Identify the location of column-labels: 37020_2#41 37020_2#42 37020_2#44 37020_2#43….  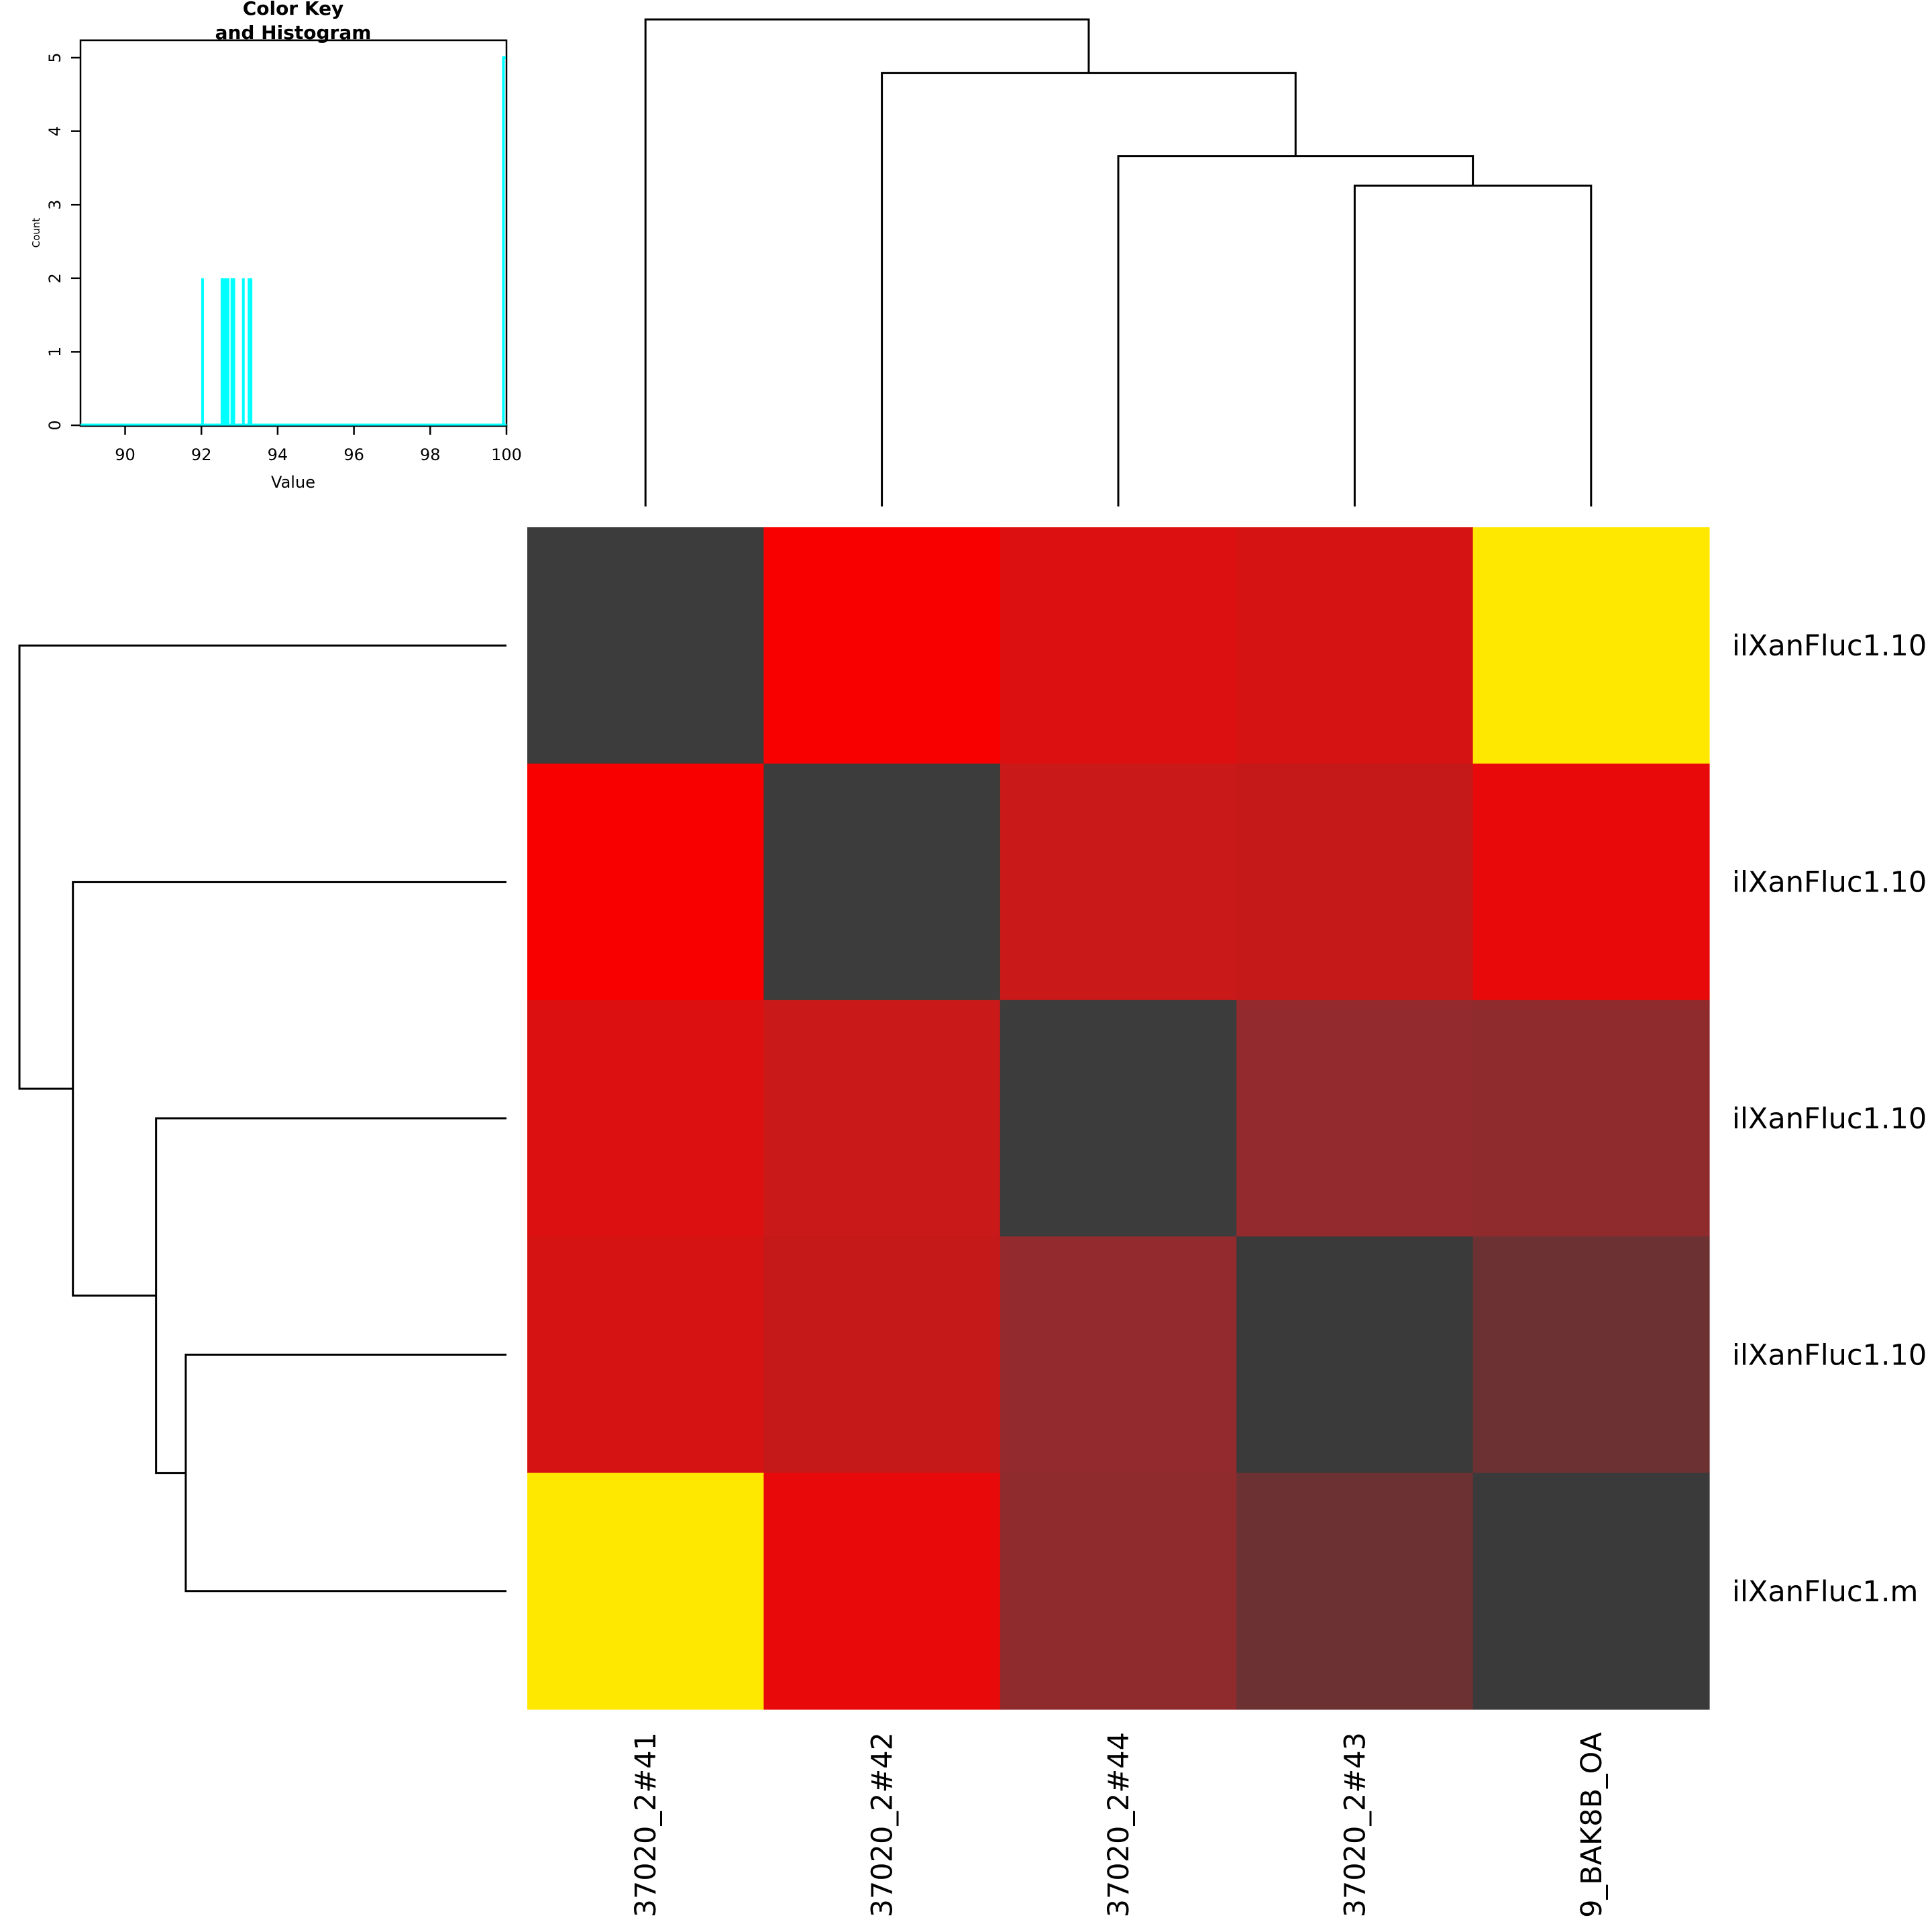
(1119, 1824).